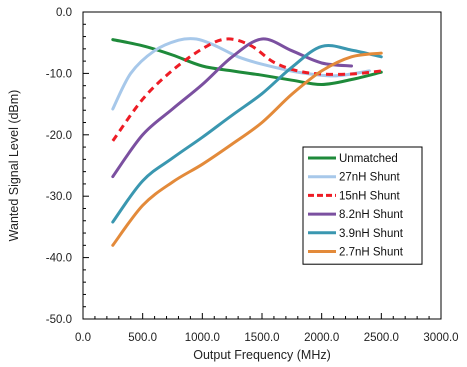 The image size is (467, 367). What do you see at coordinates (262, 355) in the screenshot?
I see `x-axis-title: Output Frequency (MHz)` at bounding box center [262, 355].